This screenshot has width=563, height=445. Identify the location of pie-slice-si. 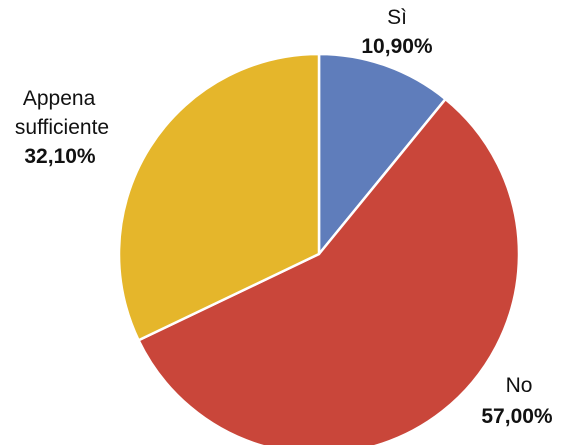
(382, 154).